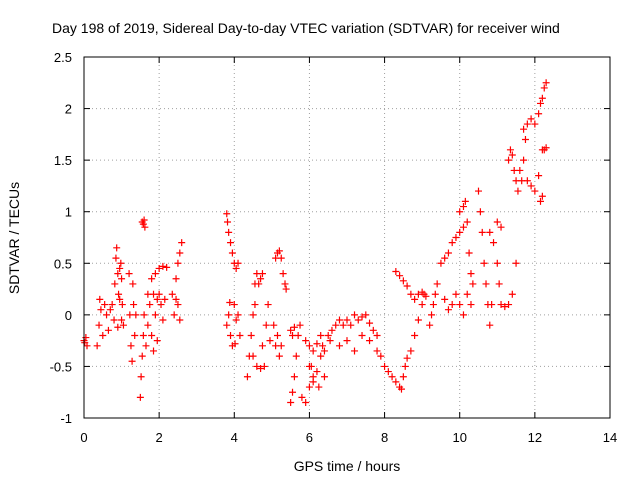  Describe the element at coordinates (83, 437) in the screenshot. I see `x-tick-label: 0` at that location.